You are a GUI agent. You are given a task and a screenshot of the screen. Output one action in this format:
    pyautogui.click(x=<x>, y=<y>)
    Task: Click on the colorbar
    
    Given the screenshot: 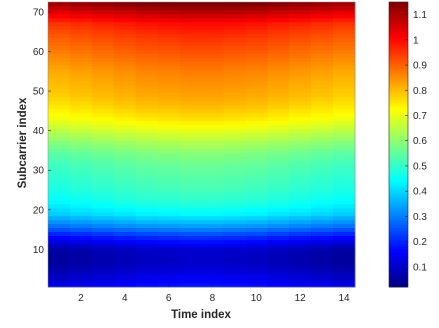 What is the action you would take?
    pyautogui.click(x=398, y=145)
    